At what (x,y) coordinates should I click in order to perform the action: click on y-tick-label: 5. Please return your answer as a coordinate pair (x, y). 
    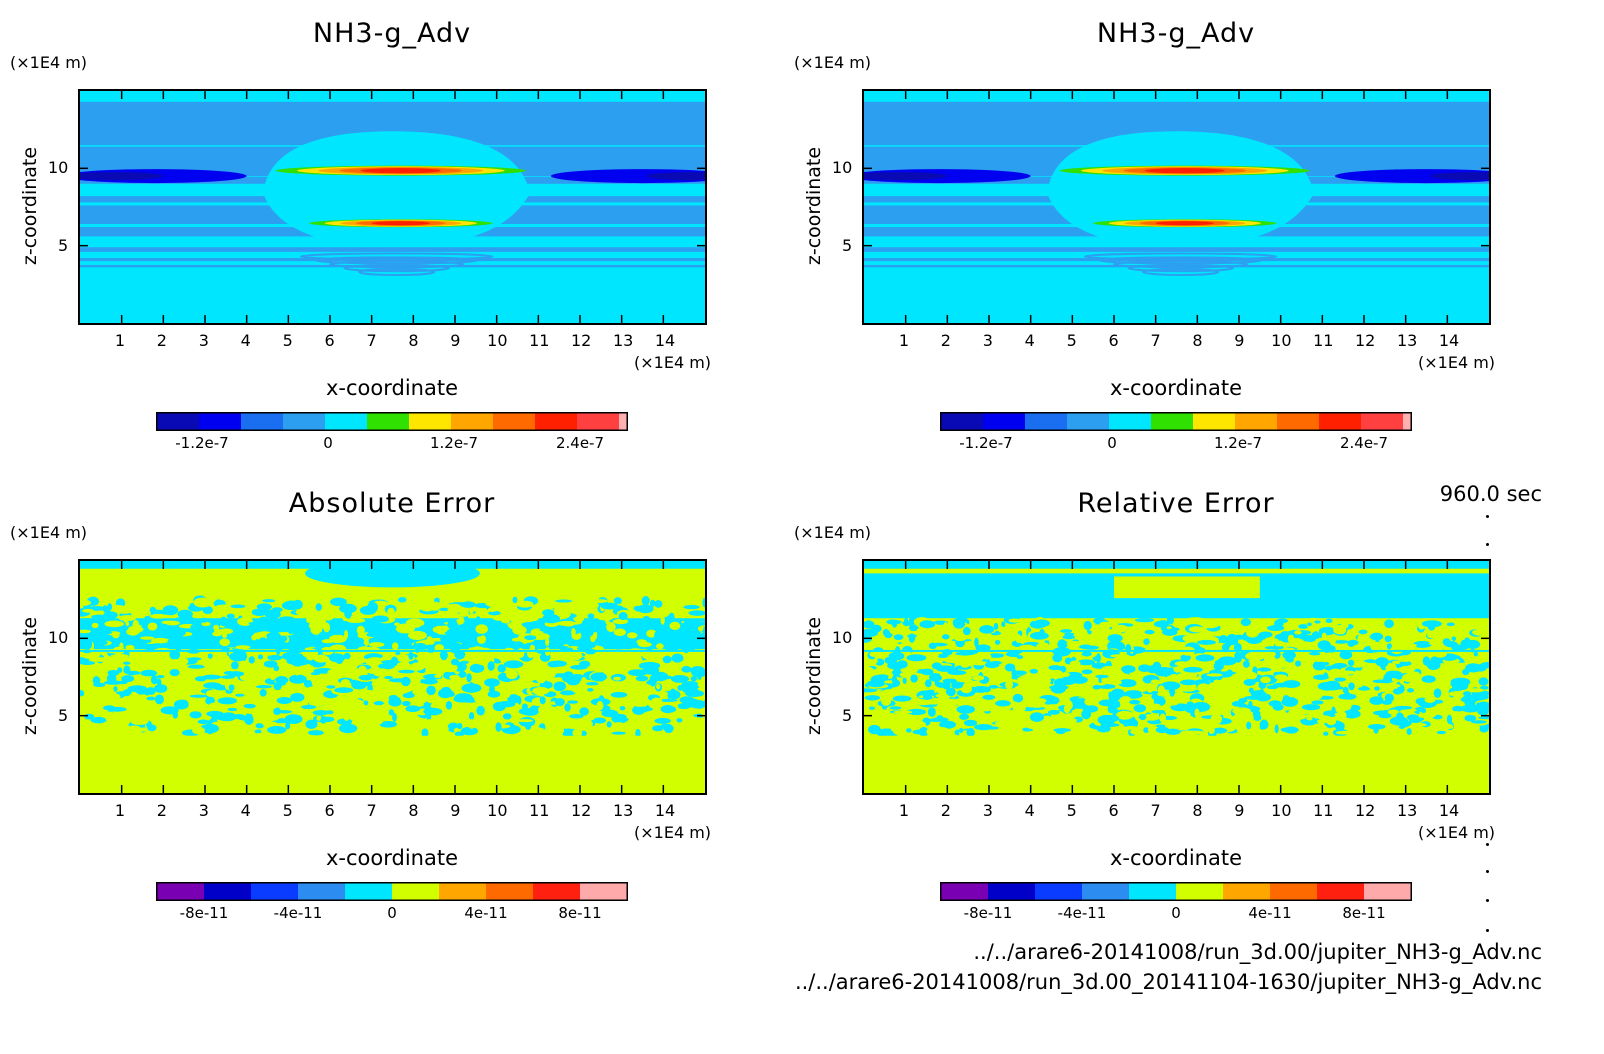
    Looking at the image, I should click on (63, 716).